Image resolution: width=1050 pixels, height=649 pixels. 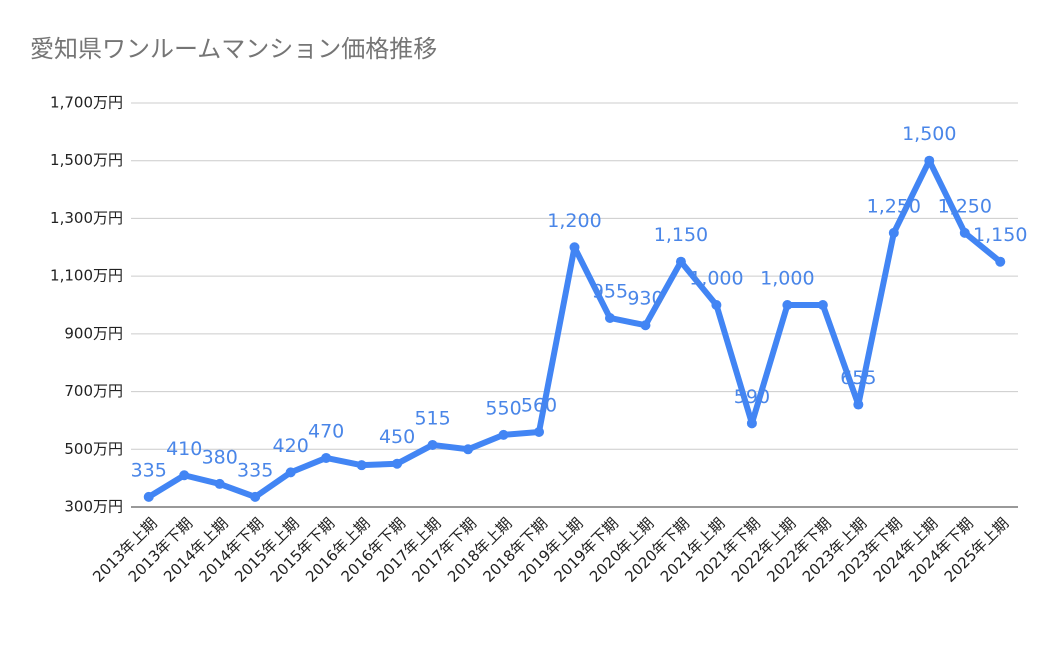 What do you see at coordinates (397, 437) in the screenshot?
I see `data-label: 450` at bounding box center [397, 437].